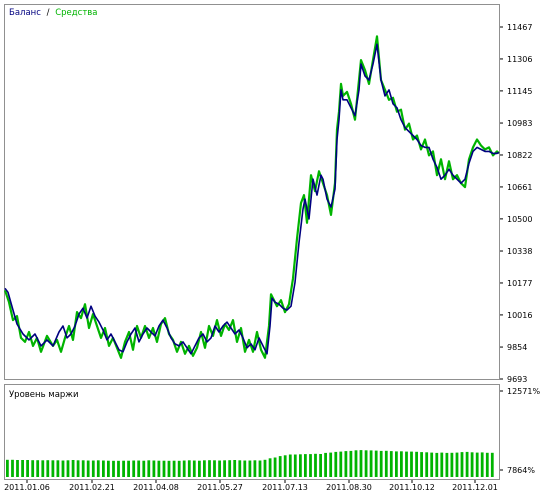  What do you see at coordinates (53, 13) in the screenshot?
I see `legend: Баланс / Средства` at bounding box center [53, 13].